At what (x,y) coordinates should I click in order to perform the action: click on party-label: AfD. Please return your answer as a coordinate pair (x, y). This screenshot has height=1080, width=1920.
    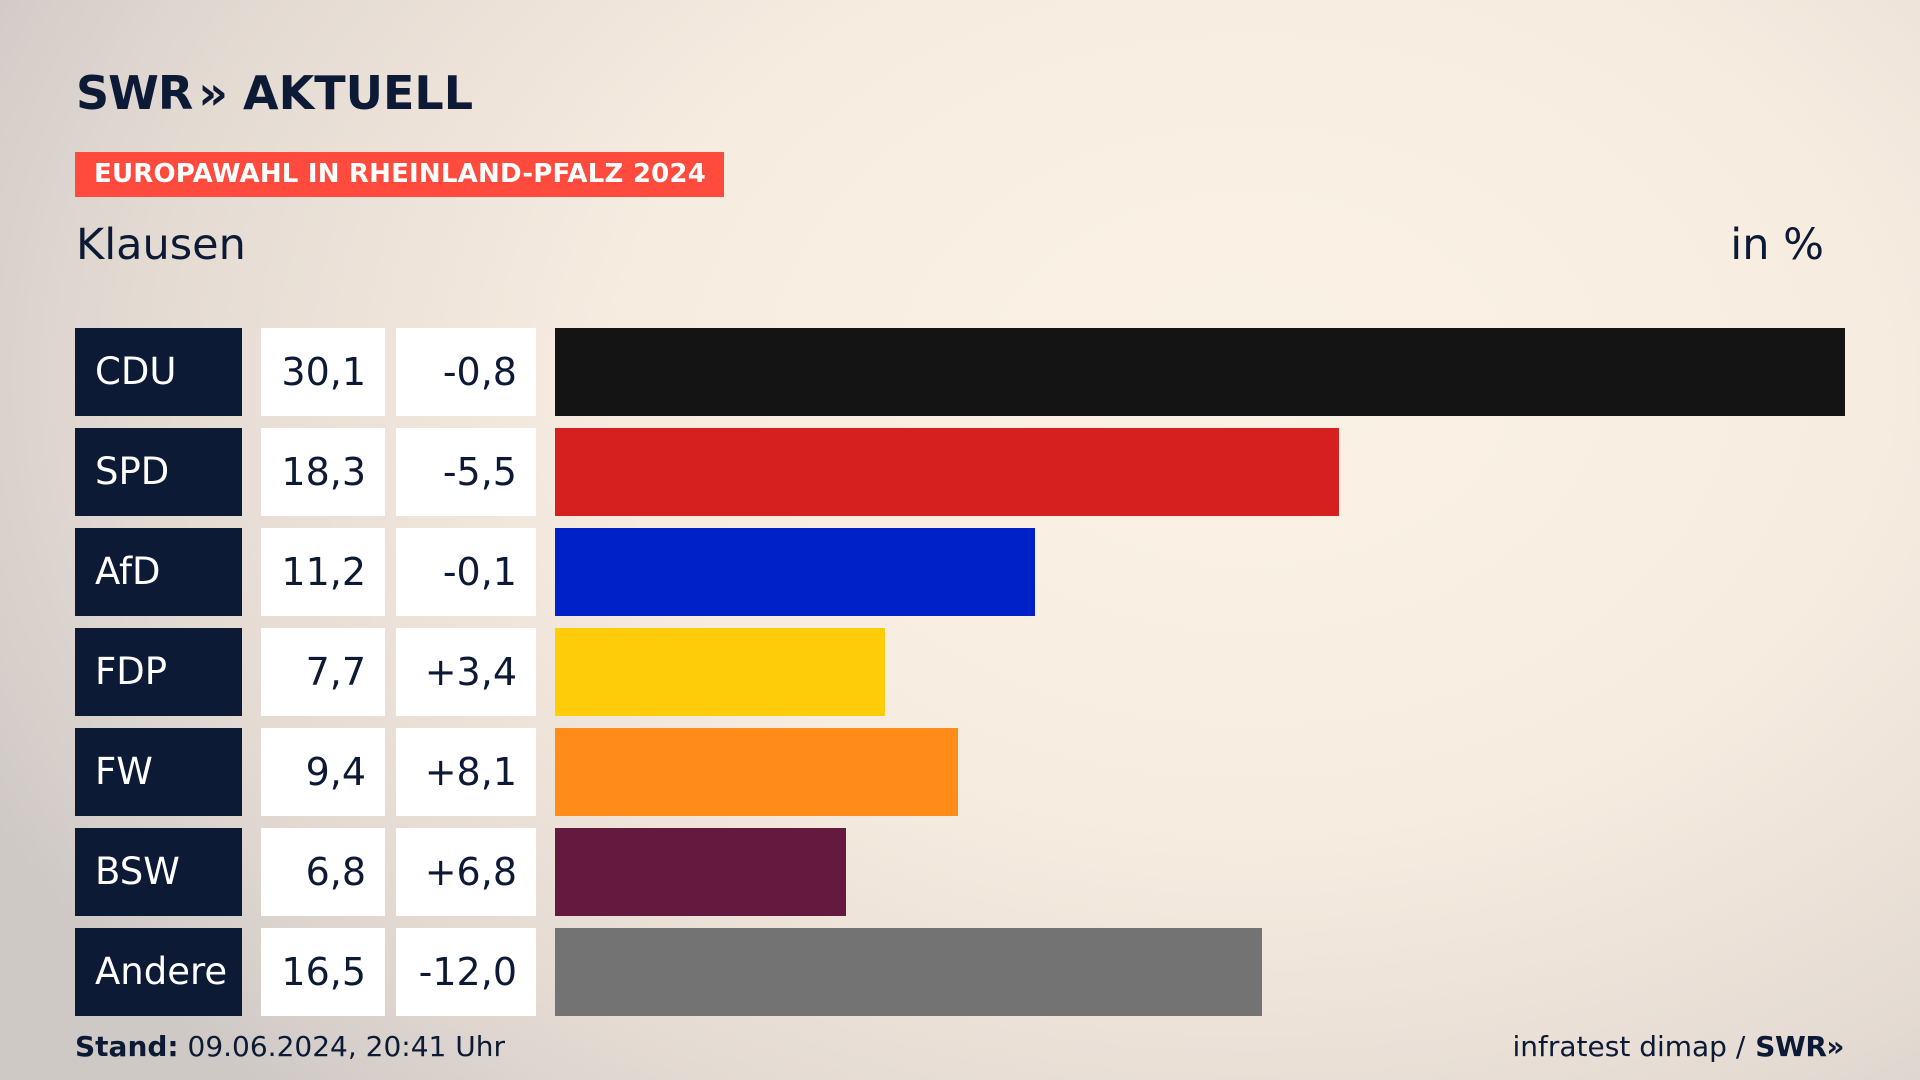
    Looking at the image, I should click on (158, 572).